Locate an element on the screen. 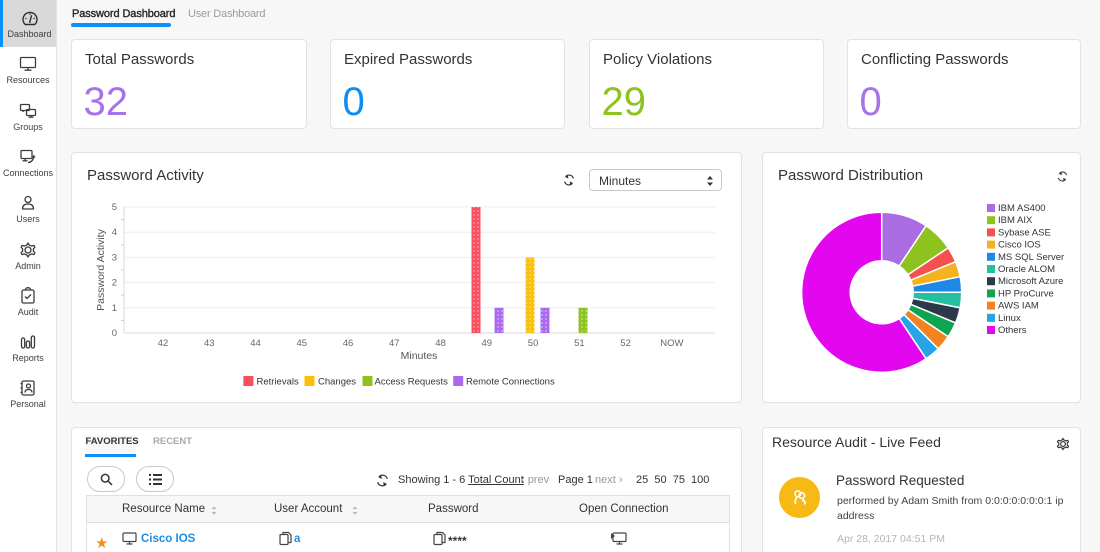  svg-text: 51 is located at coordinates (579, 343).